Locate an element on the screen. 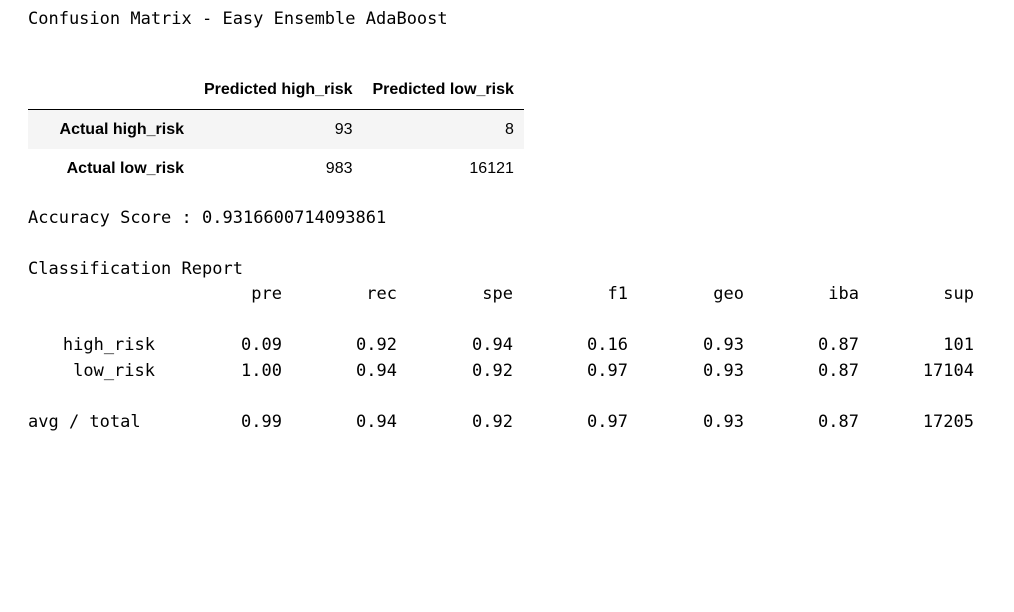 This screenshot has height=612, width=1014. accuracy-value: 0.9316600714093861 is located at coordinates (294, 218).